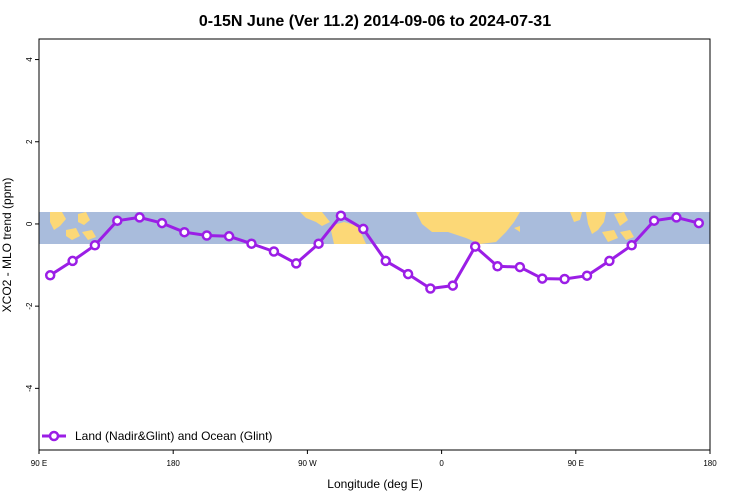 The width and height of the screenshot is (750, 500). I want to click on y-axis-label: XCO2 - MLO trend (ppm), so click(7, 245).